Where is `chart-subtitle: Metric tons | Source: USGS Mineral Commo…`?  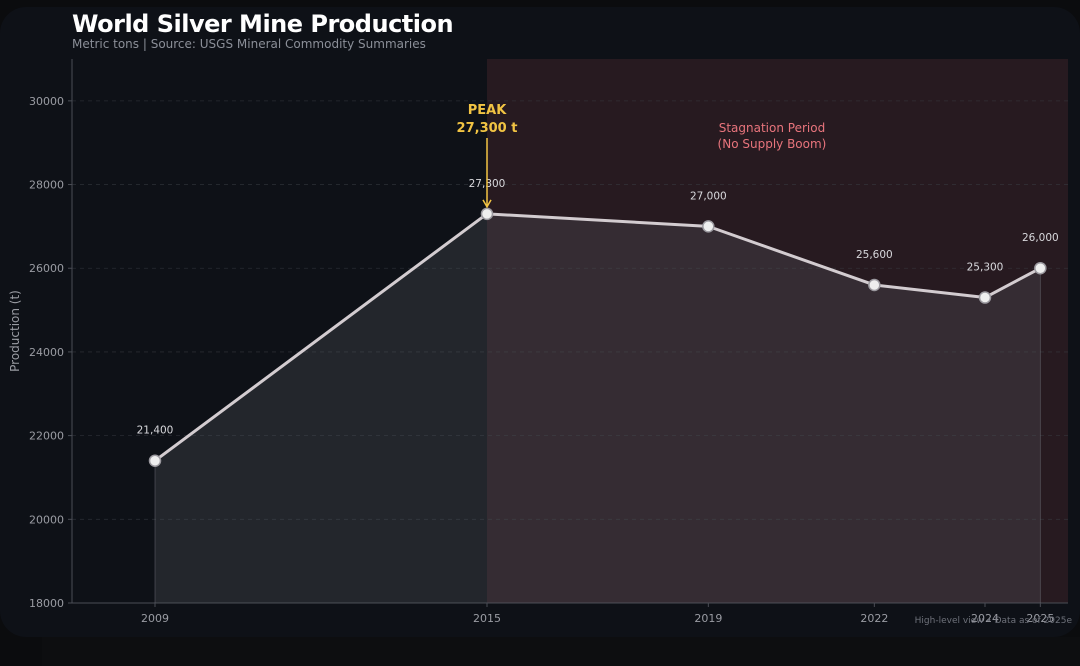 chart-subtitle: Metric tons | Source: USGS Mineral Commo… is located at coordinates (249, 44).